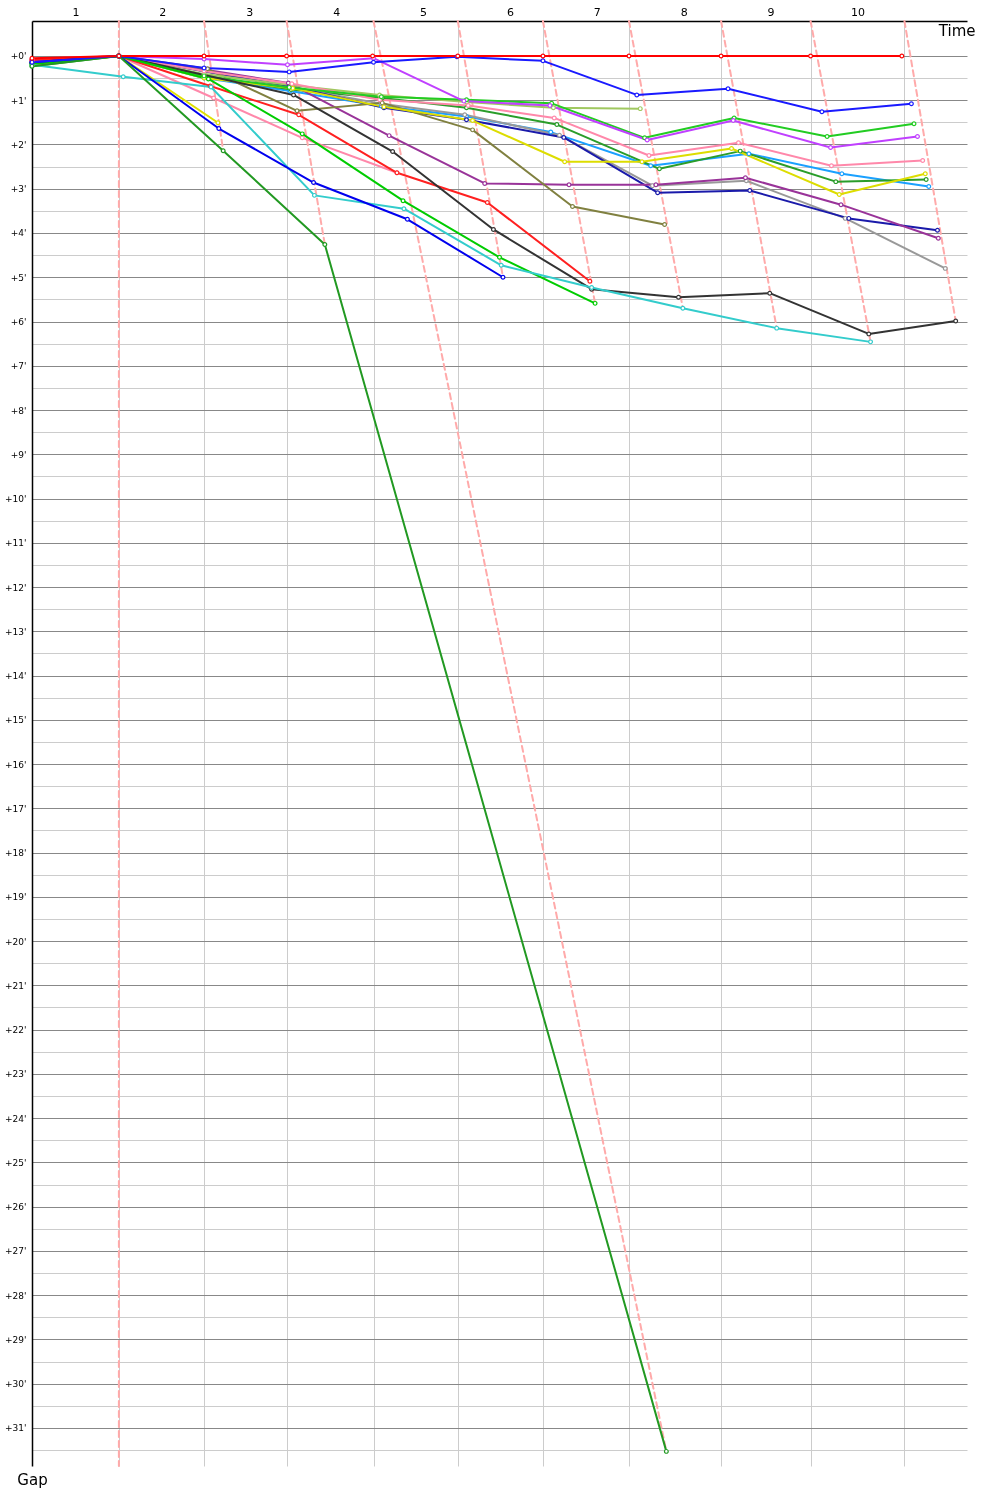 Image resolution: width=1000 pixels, height=1500 pixels. I want to click on y-tick-label: +15', so click(16, 720).